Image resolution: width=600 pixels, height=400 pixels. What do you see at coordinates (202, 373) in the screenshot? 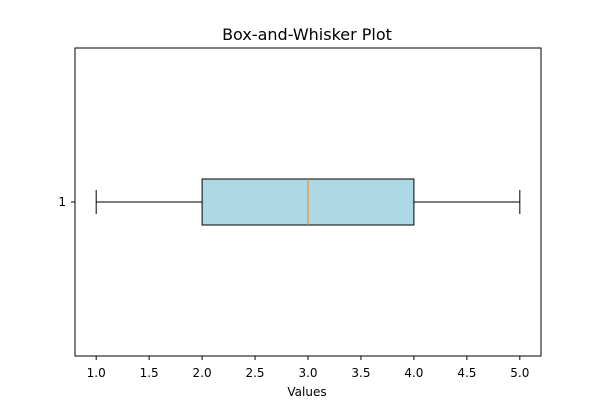
I see `x-tick-label-2: 2.0` at bounding box center [202, 373].